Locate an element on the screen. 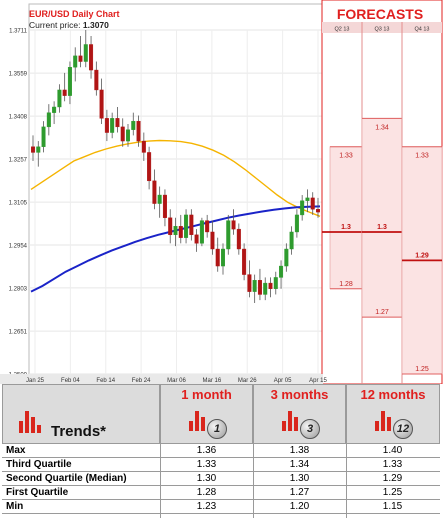 This screenshot has height=521, width=443. forecast-column-label: Q4 13 is located at coordinates (422, 30).